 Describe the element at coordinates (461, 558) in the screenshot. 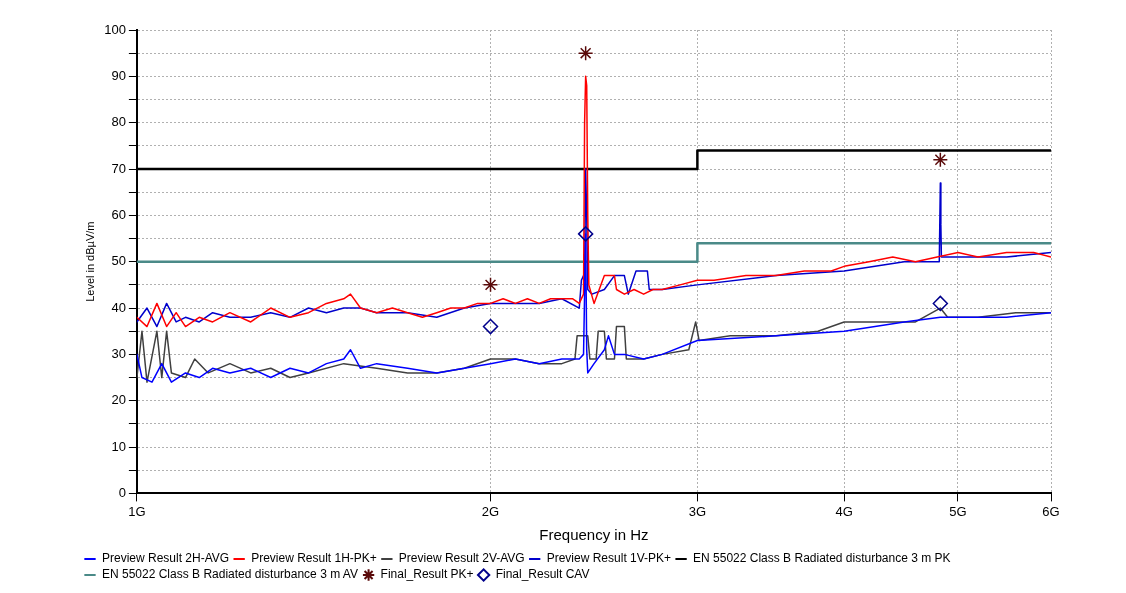

I see `legend-label: Preview Result 2V-AVG` at that location.